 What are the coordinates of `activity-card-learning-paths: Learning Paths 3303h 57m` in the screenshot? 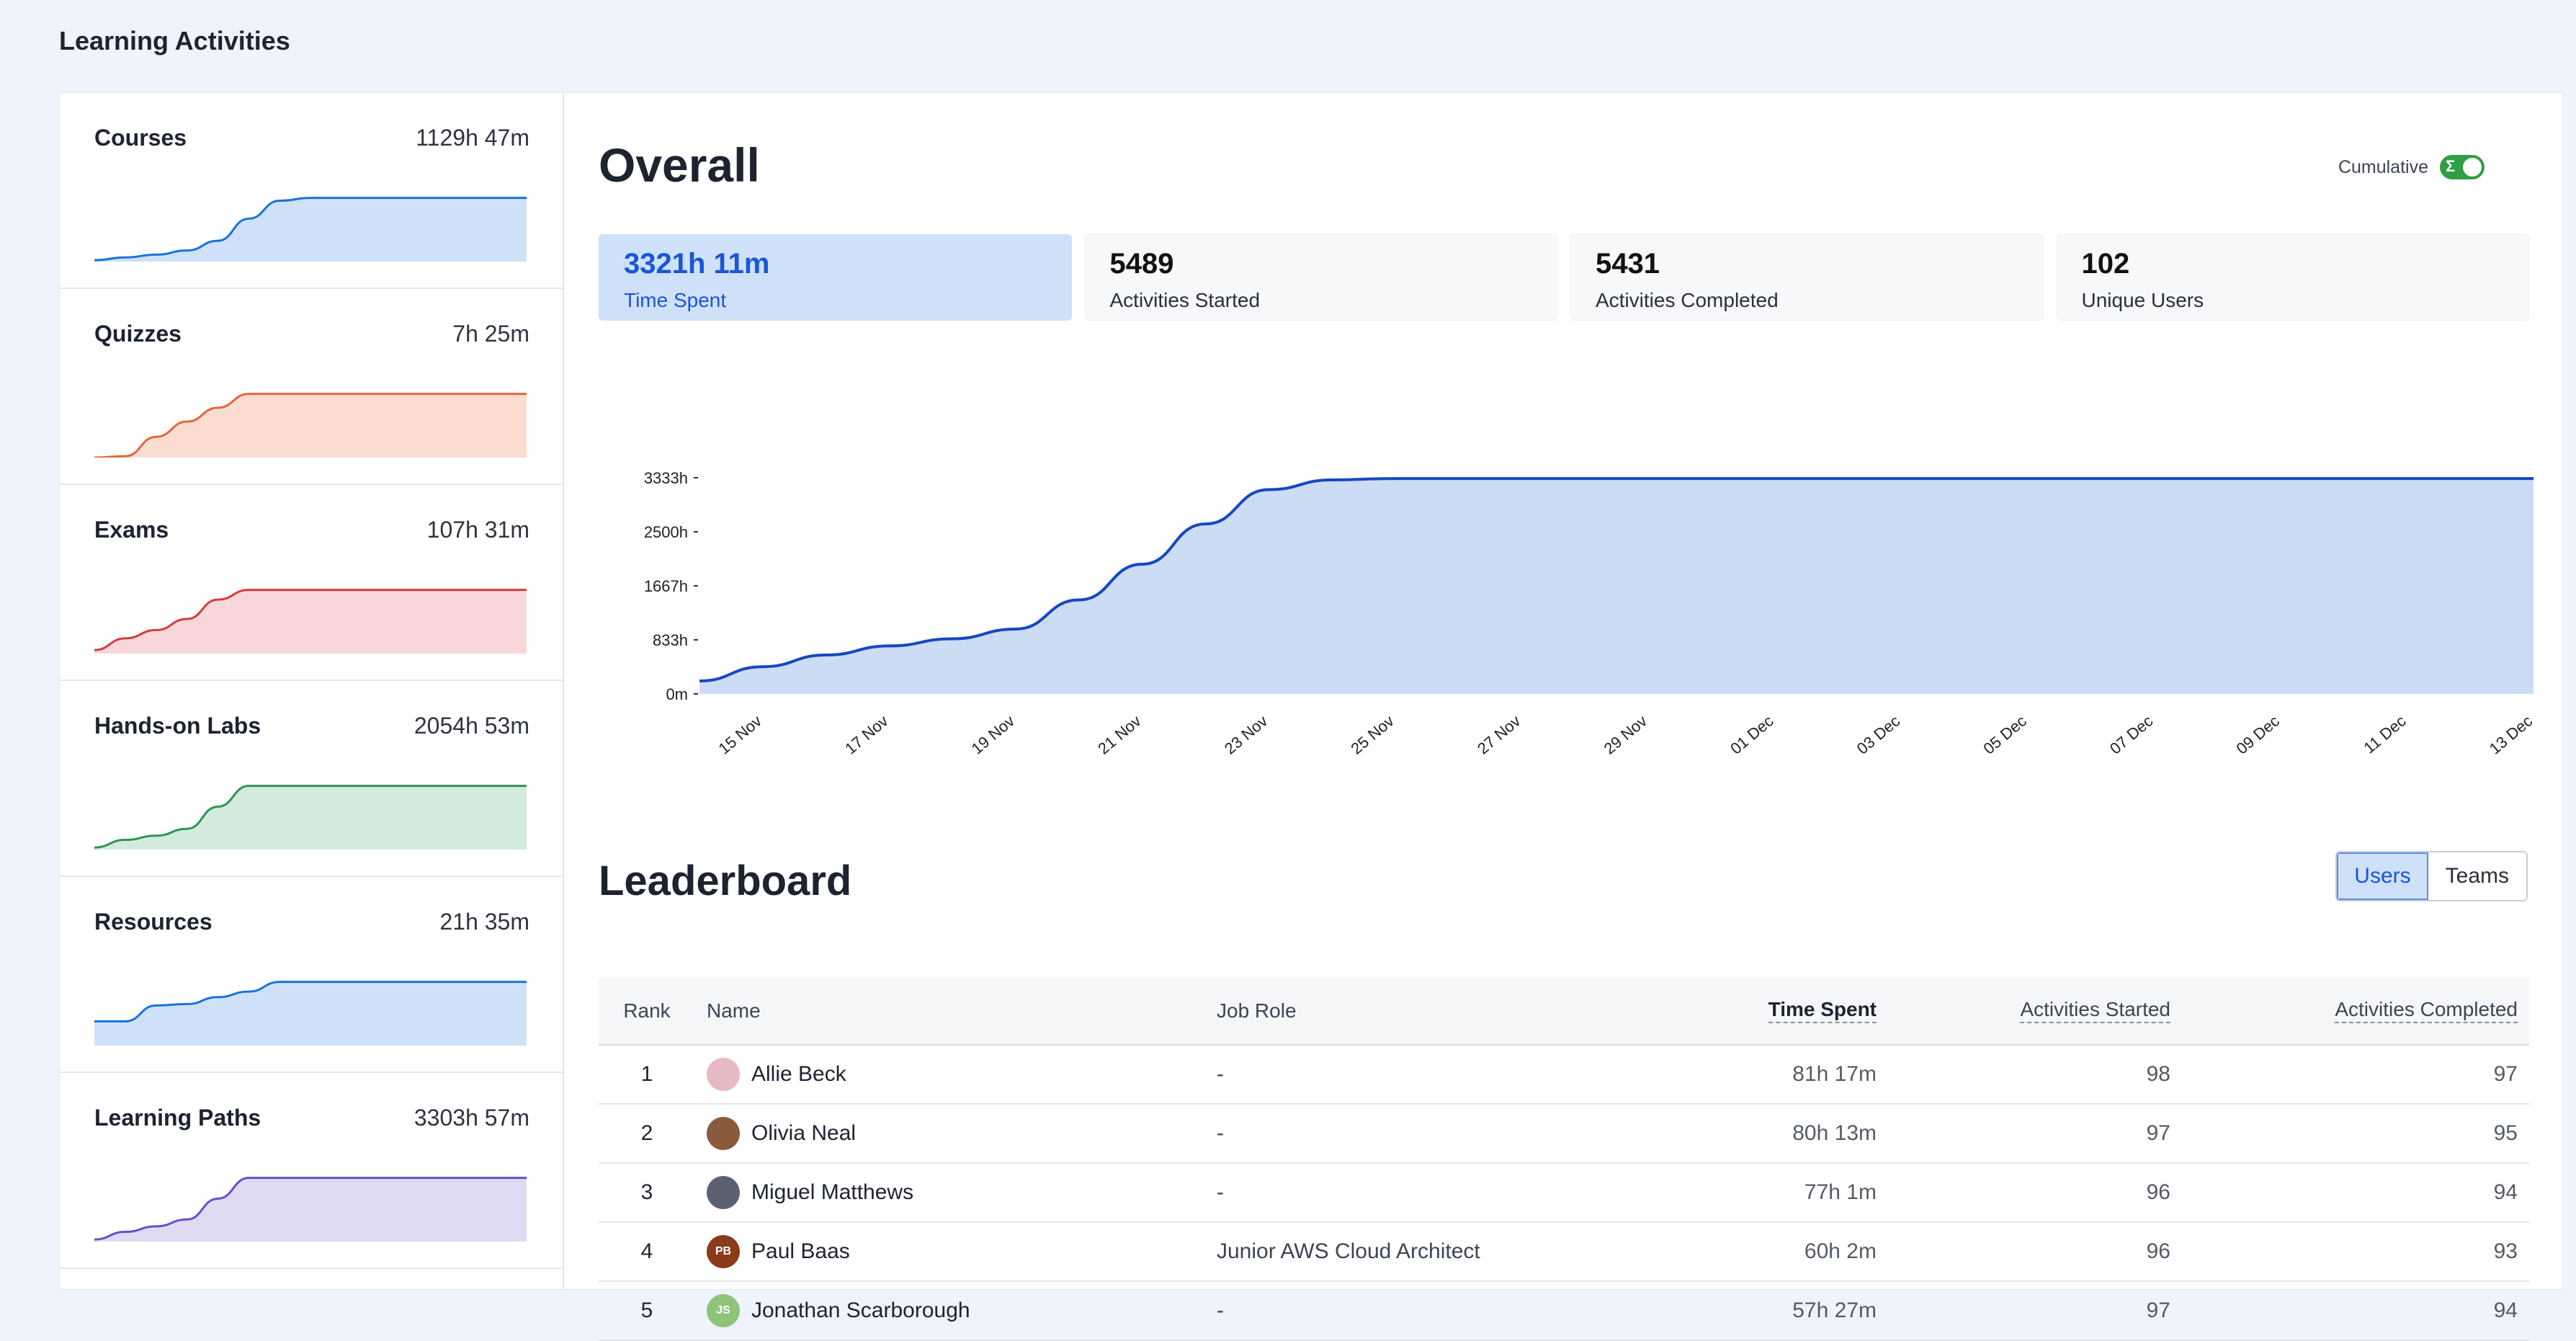 It's located at (311, 1171).